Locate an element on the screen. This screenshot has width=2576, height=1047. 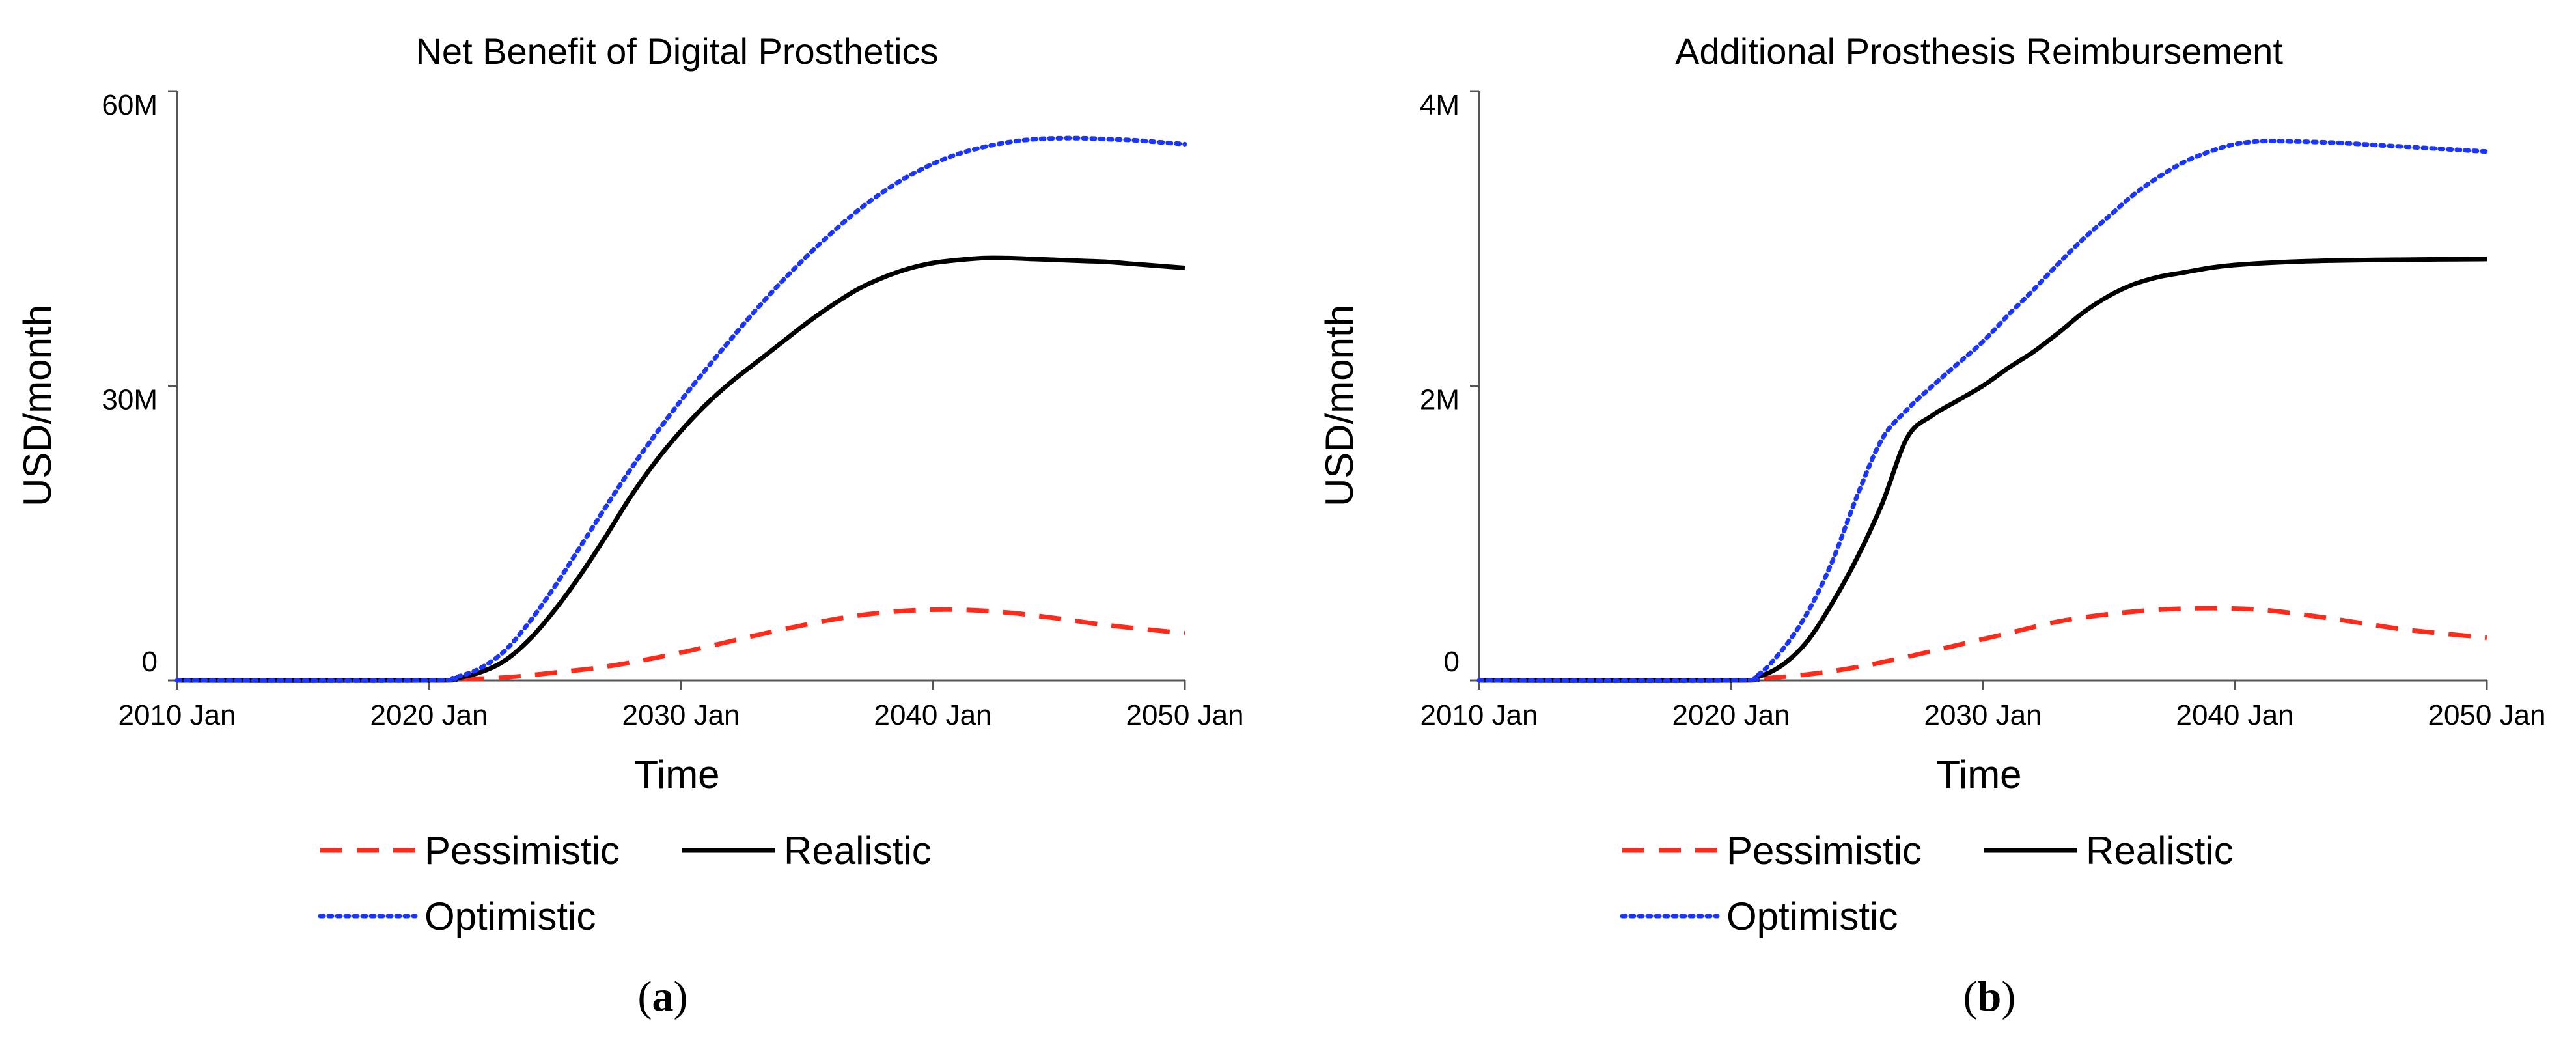
panel-caption: (a) is located at coordinates (663, 997).